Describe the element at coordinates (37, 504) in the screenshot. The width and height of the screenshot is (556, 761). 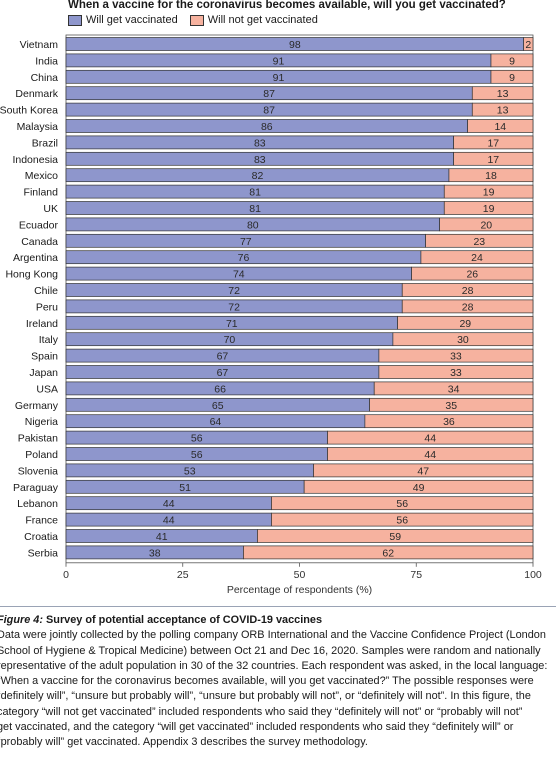
I see `category-label: Lebanon` at that location.